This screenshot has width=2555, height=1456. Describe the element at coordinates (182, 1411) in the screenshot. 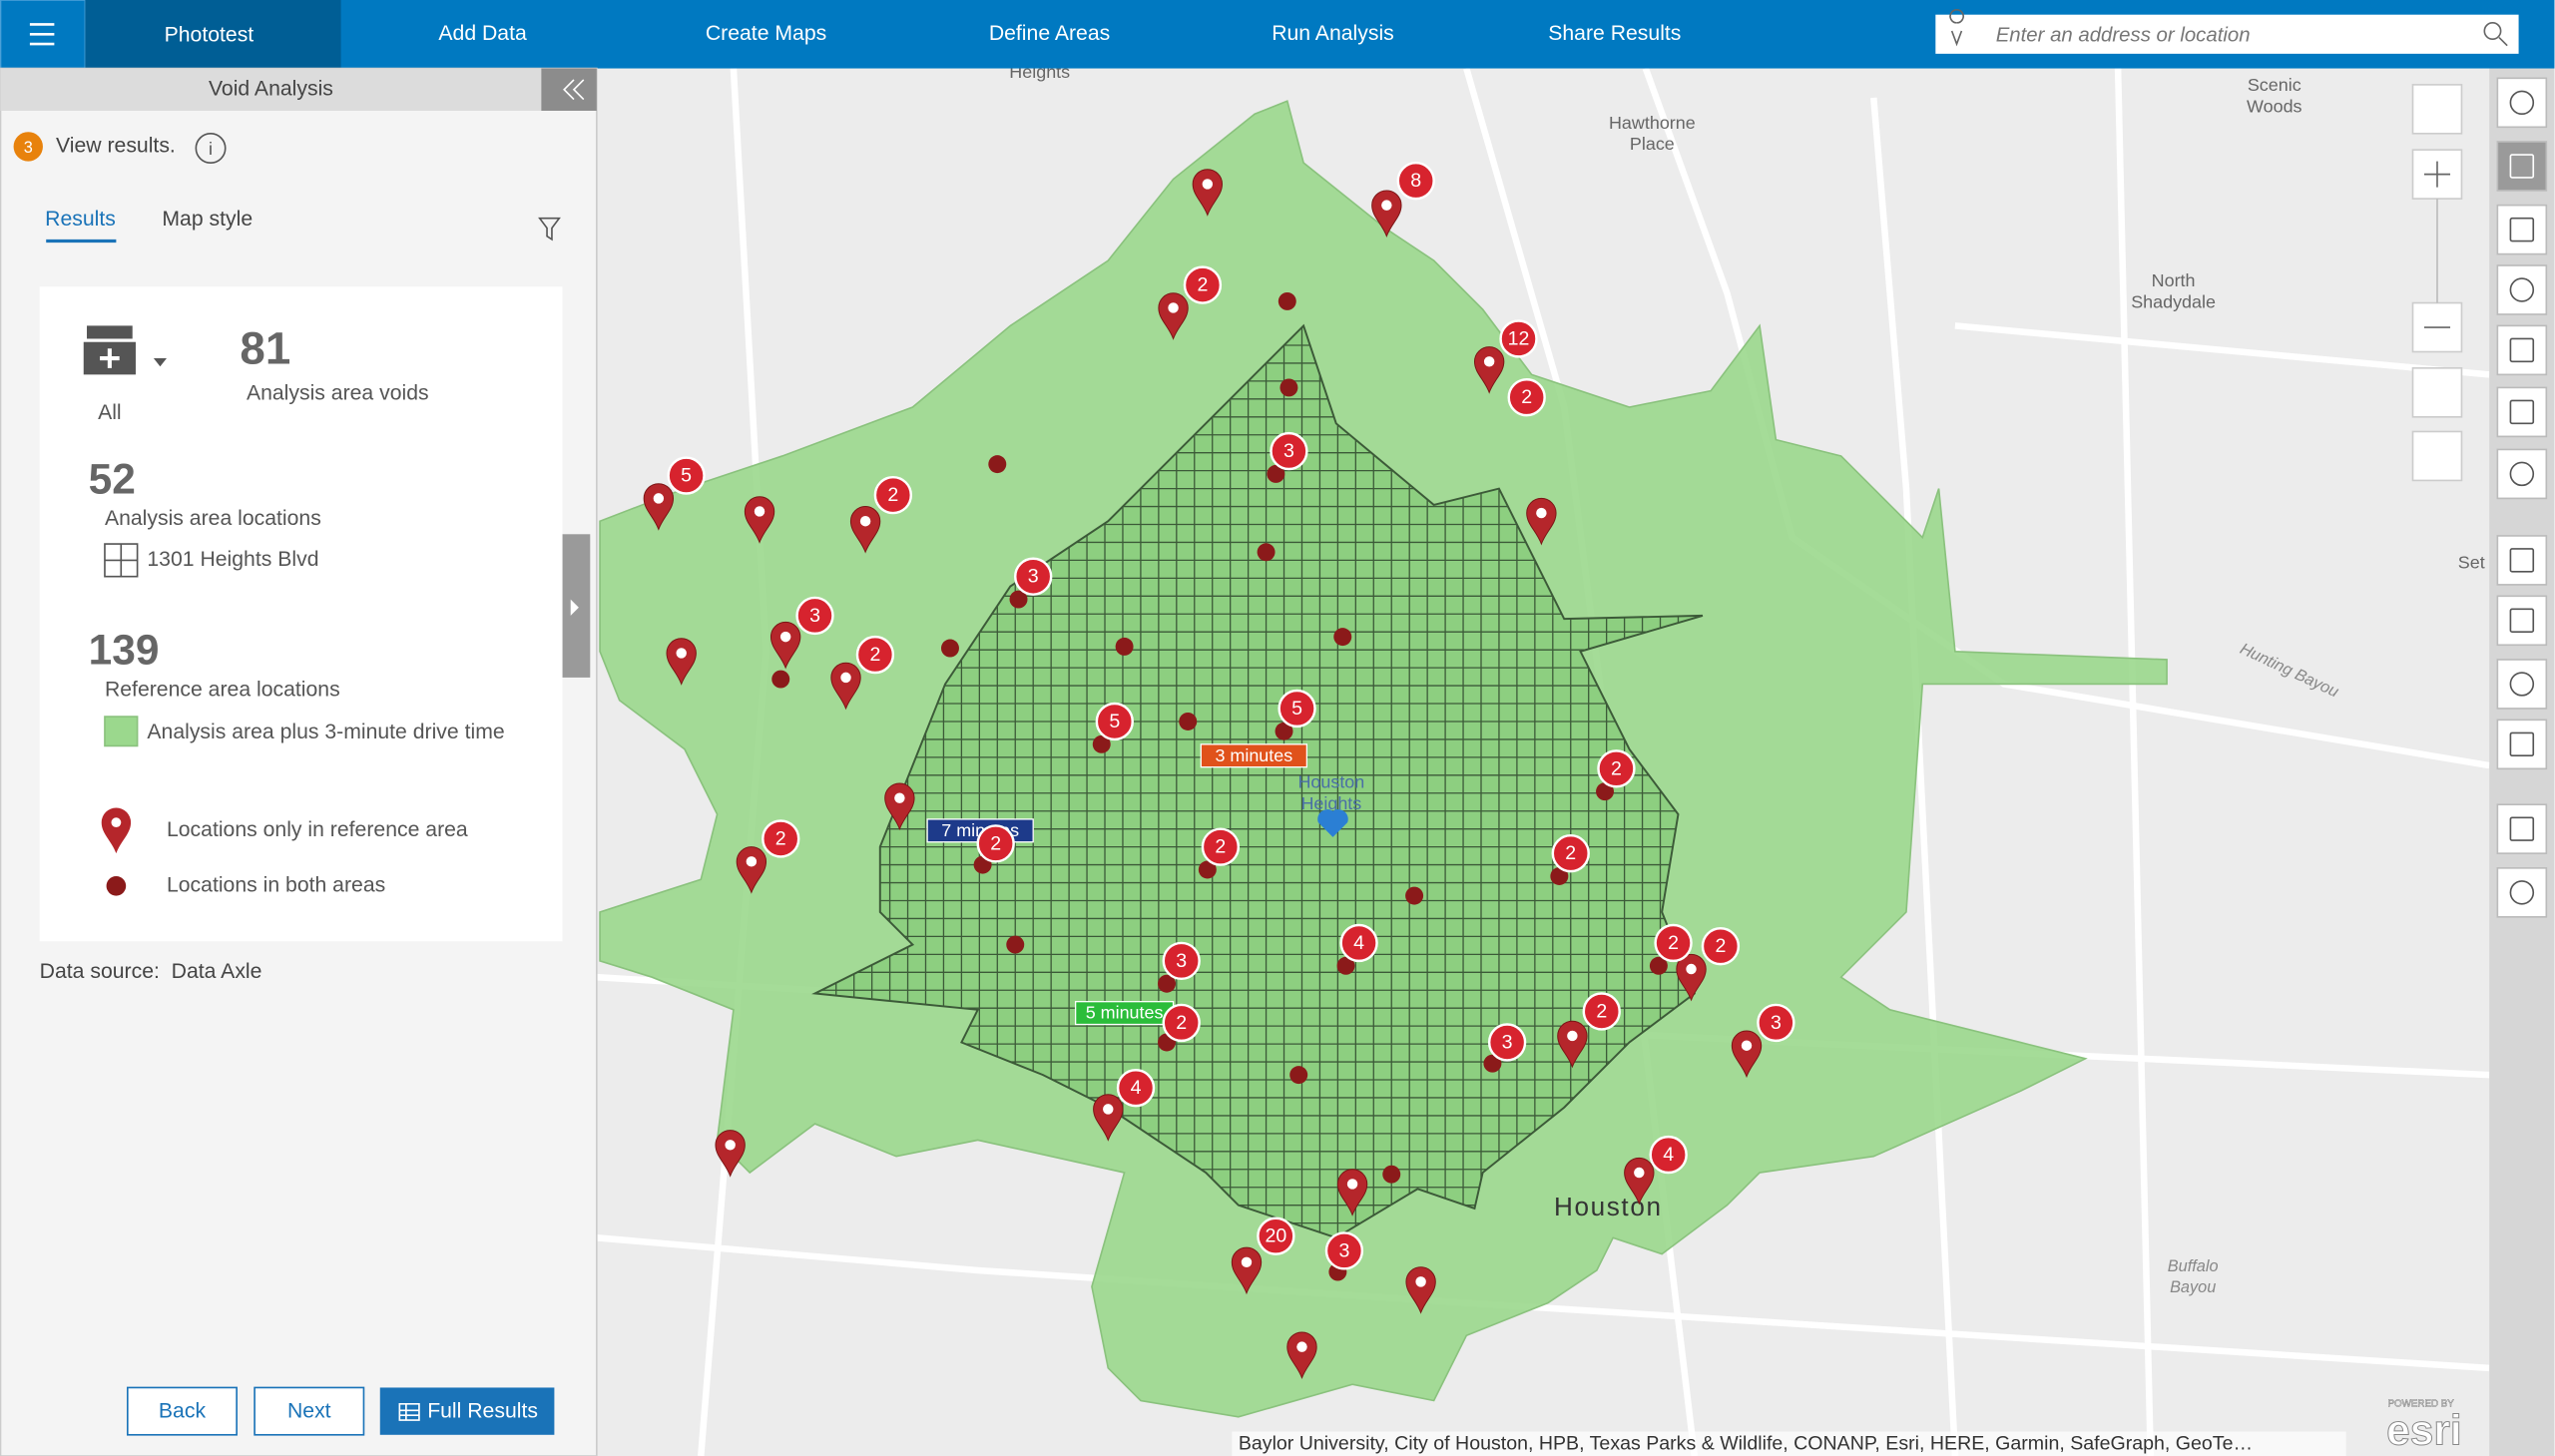

I see `back-button` at that location.